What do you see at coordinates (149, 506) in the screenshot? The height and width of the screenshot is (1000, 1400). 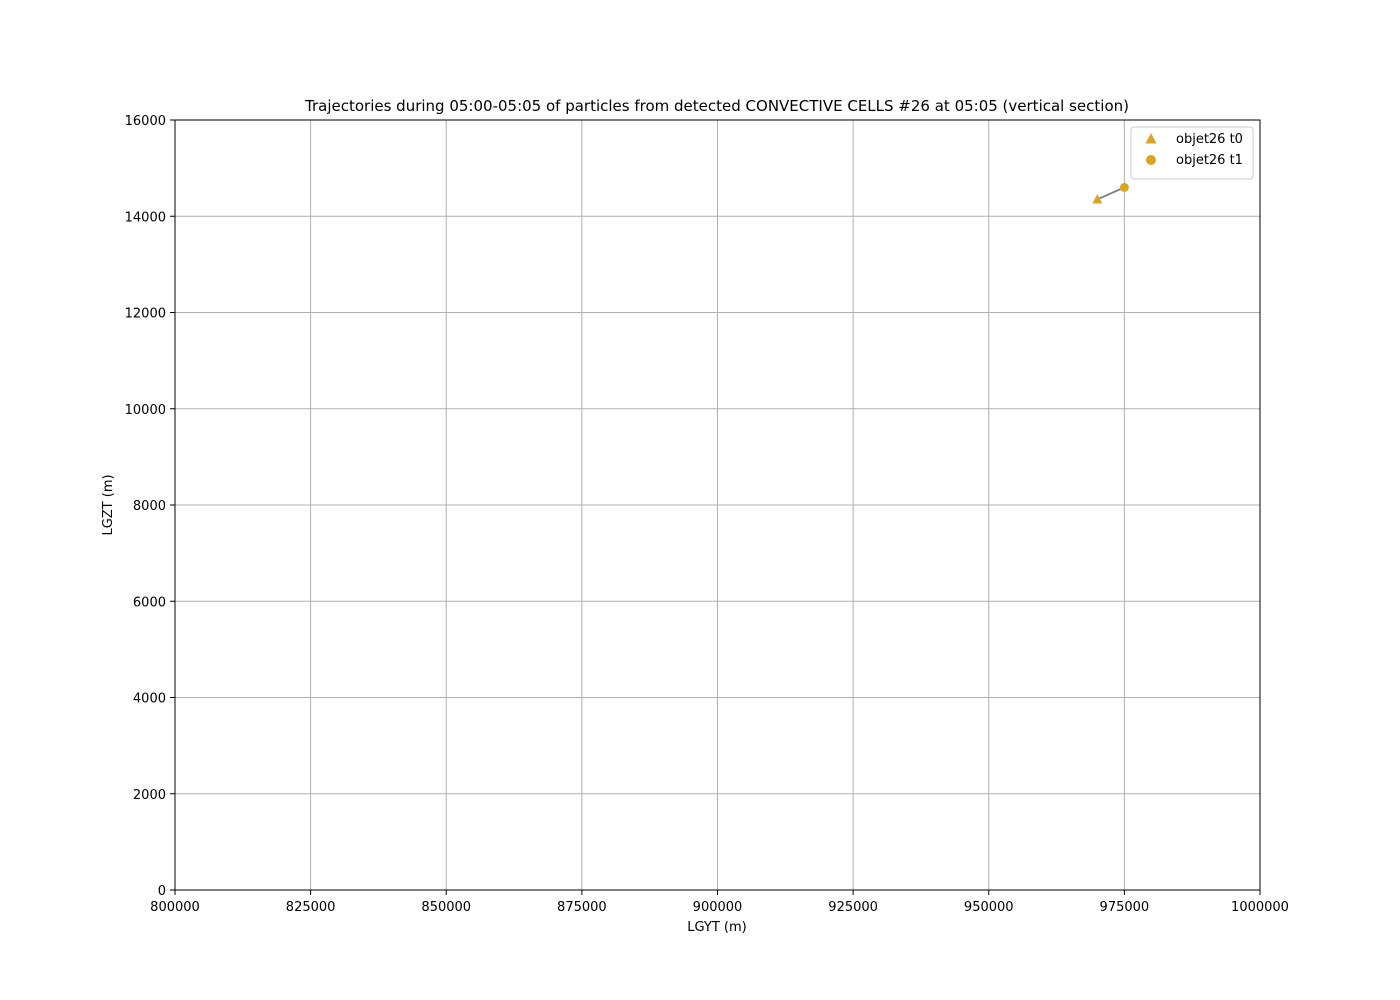 I see `y-tick-label: 8000` at bounding box center [149, 506].